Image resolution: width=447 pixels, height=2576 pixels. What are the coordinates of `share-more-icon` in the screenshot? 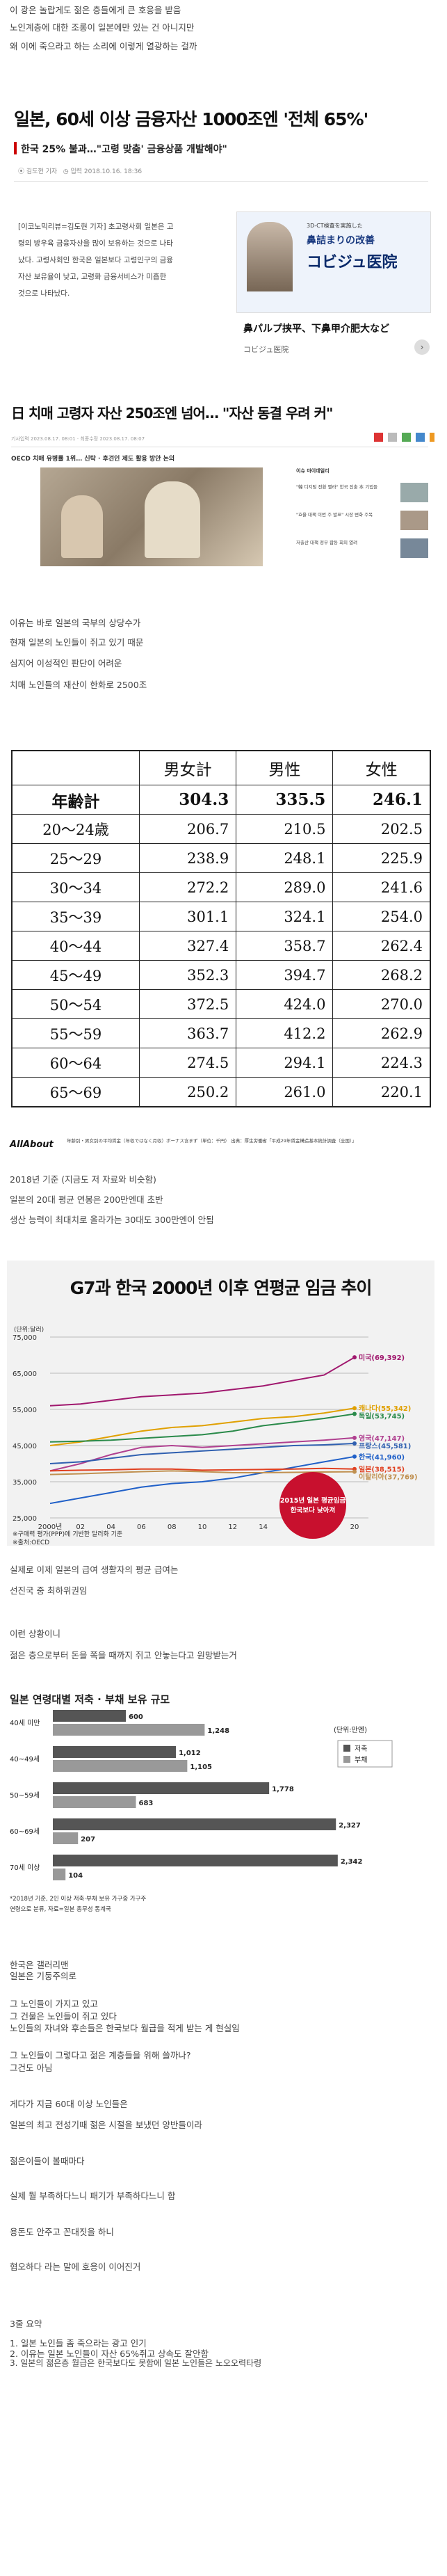 It's located at (432, 437).